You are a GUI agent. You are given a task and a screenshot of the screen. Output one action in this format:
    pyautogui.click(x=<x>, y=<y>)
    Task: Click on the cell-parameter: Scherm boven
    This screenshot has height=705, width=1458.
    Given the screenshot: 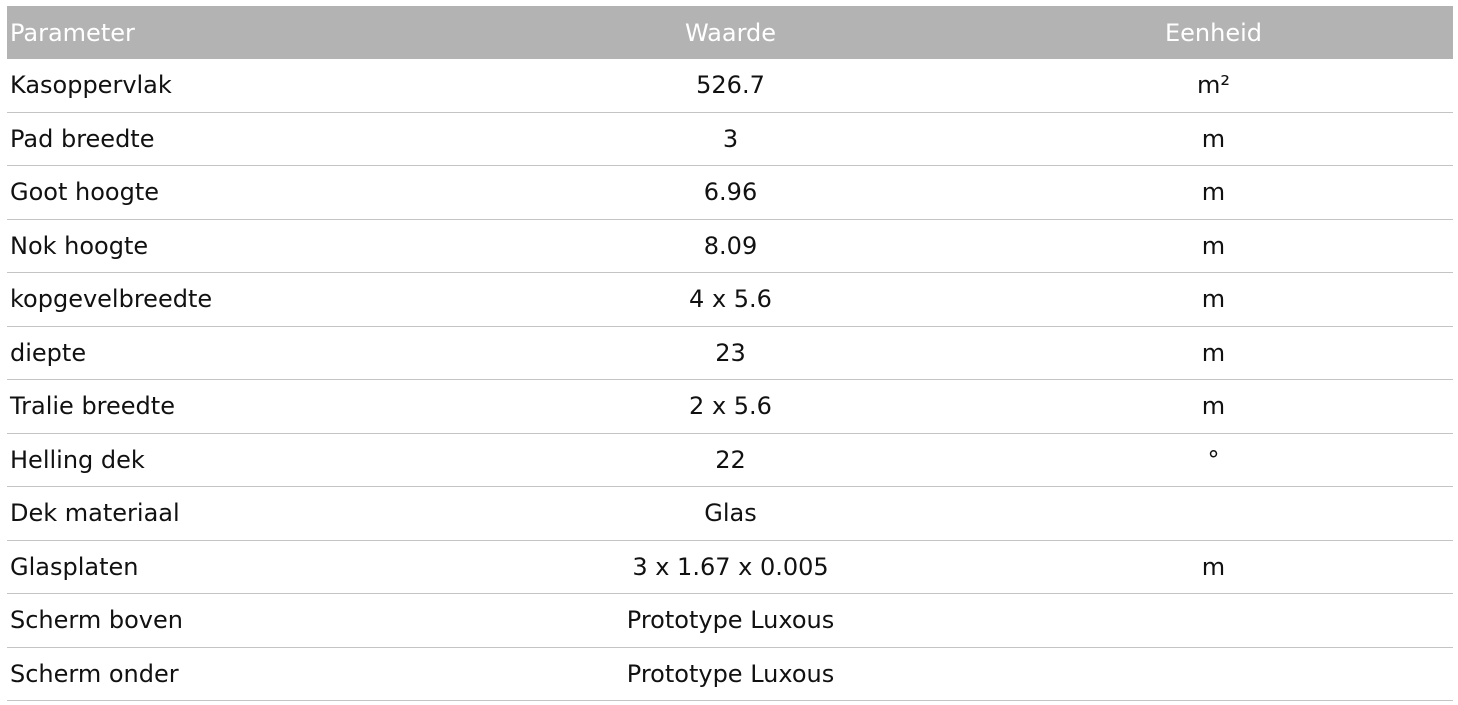 What is the action you would take?
    pyautogui.click(x=96, y=620)
    